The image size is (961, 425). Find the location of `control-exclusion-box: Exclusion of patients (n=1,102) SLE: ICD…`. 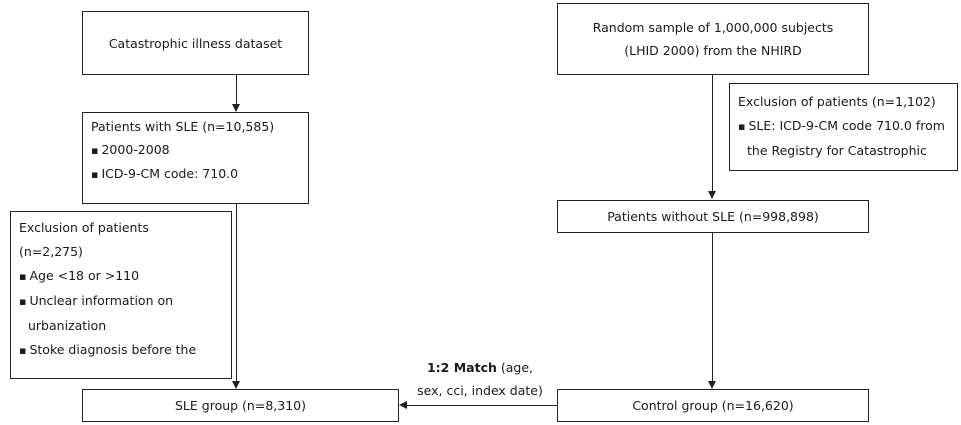

control-exclusion-box: Exclusion of patients (n=1,102) SLE: ICD… is located at coordinates (843, 127).